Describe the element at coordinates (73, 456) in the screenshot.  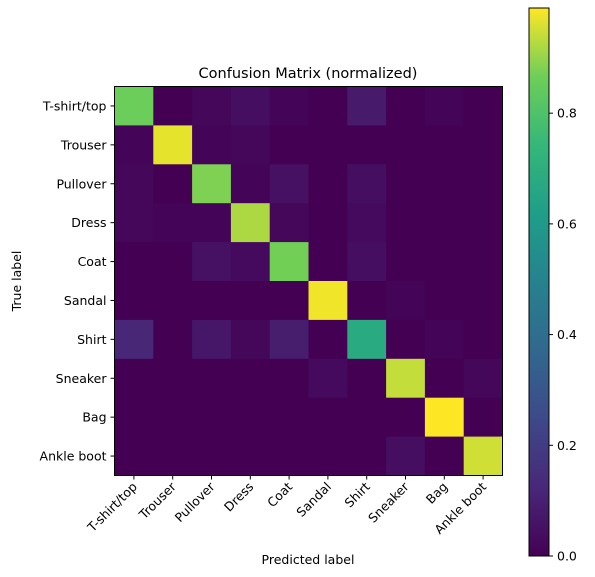
I see `y-tick-label: Ankle boot` at that location.